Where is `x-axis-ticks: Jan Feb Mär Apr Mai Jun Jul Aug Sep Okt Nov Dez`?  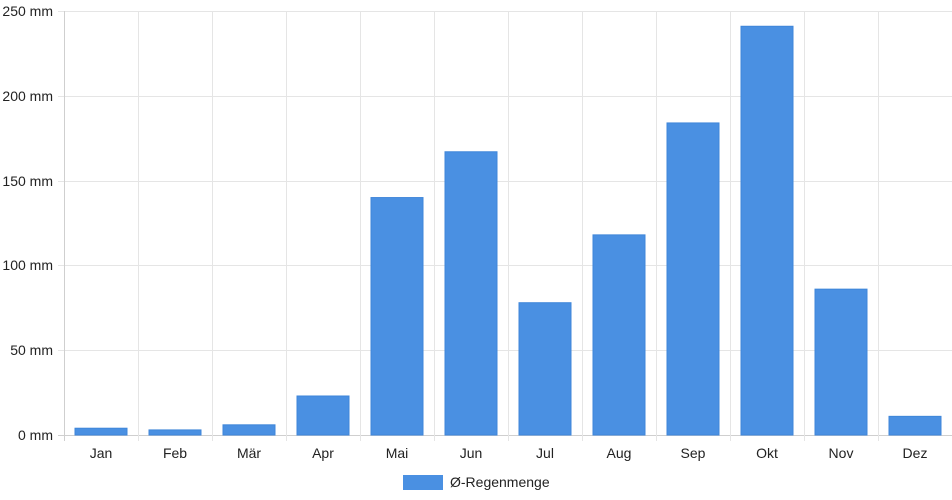 x-axis-ticks: Jan Feb Mär Apr Mai Jun Jul Aug Sep Okt Nov Dez is located at coordinates (509, 453).